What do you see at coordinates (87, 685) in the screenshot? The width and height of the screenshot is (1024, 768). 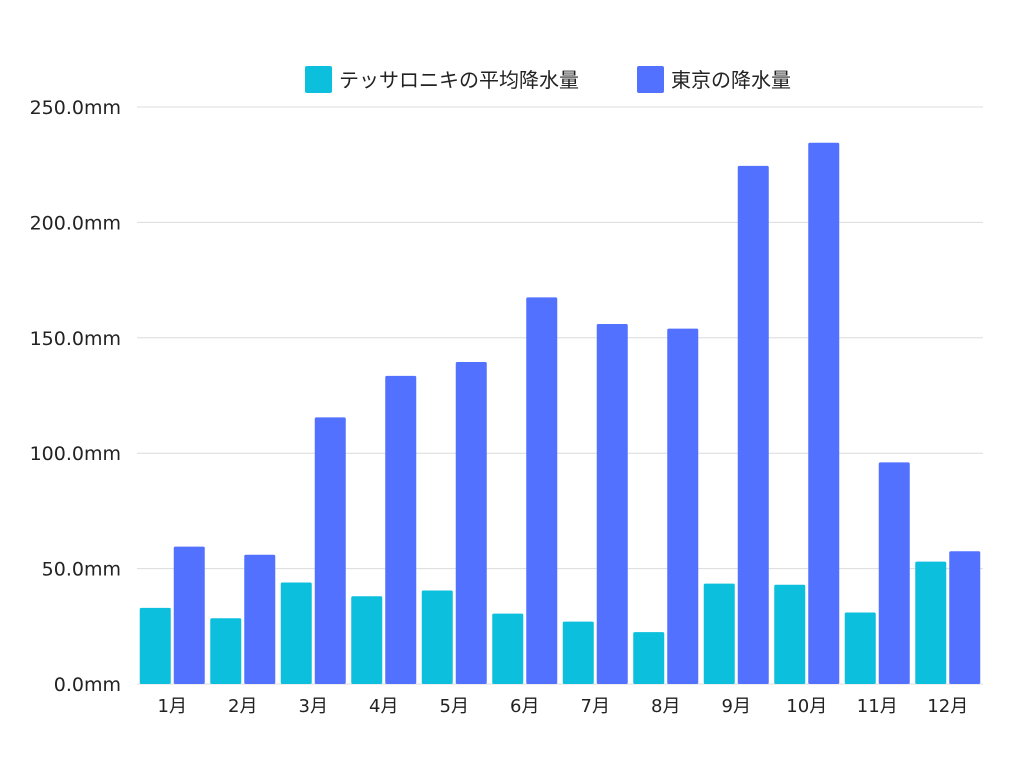 I see `y-tick-label: 0.0mm` at bounding box center [87, 685].